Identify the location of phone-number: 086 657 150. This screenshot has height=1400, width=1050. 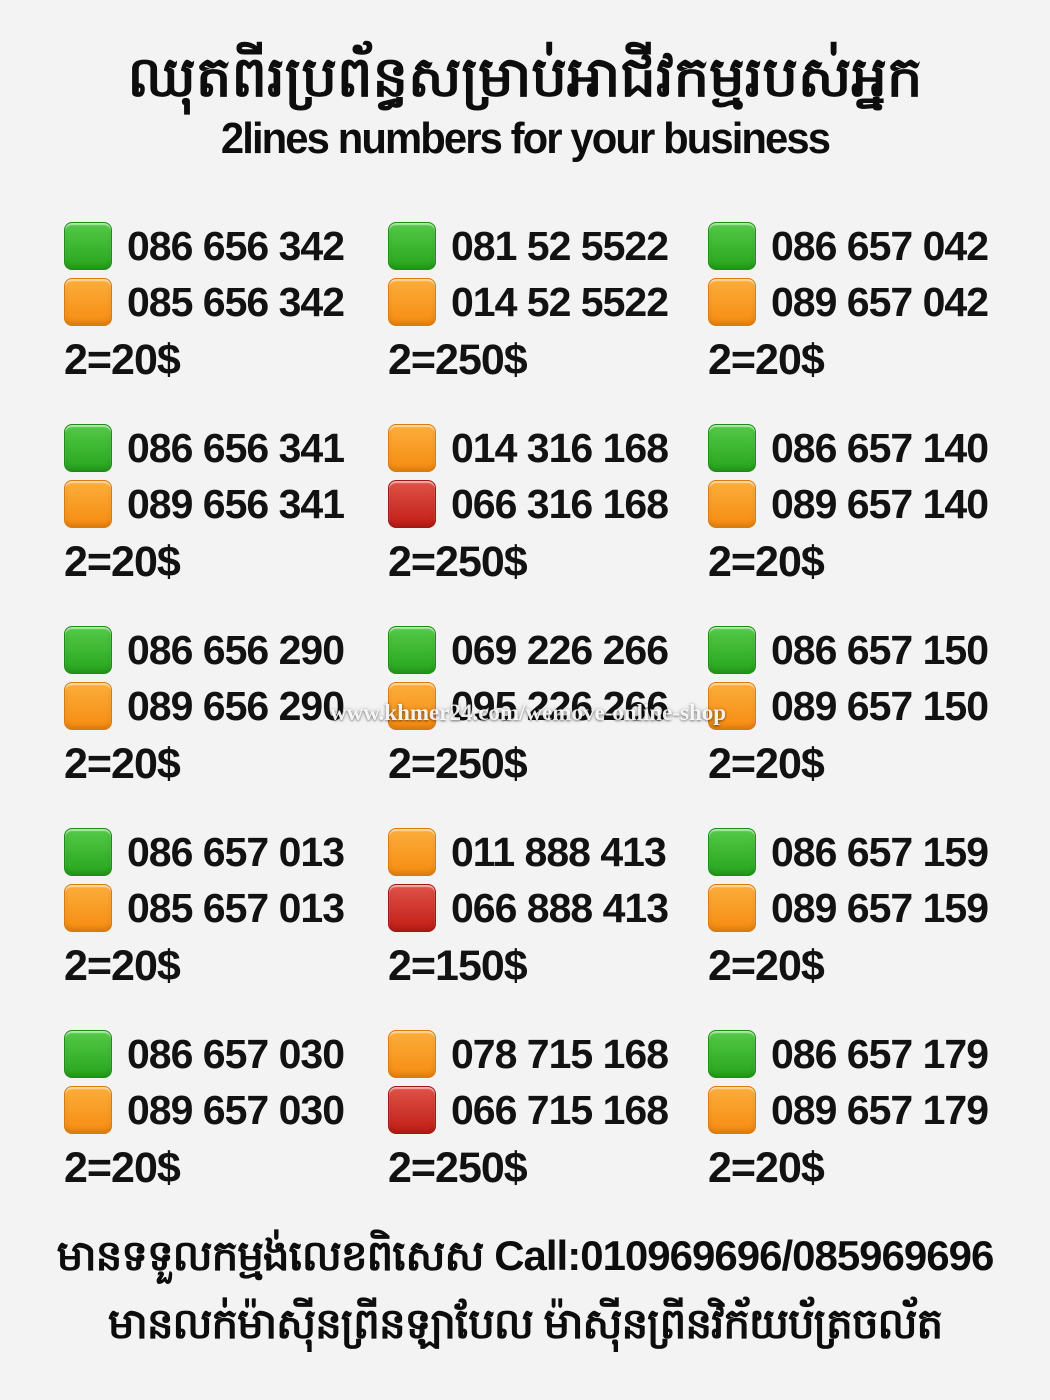
(880, 649).